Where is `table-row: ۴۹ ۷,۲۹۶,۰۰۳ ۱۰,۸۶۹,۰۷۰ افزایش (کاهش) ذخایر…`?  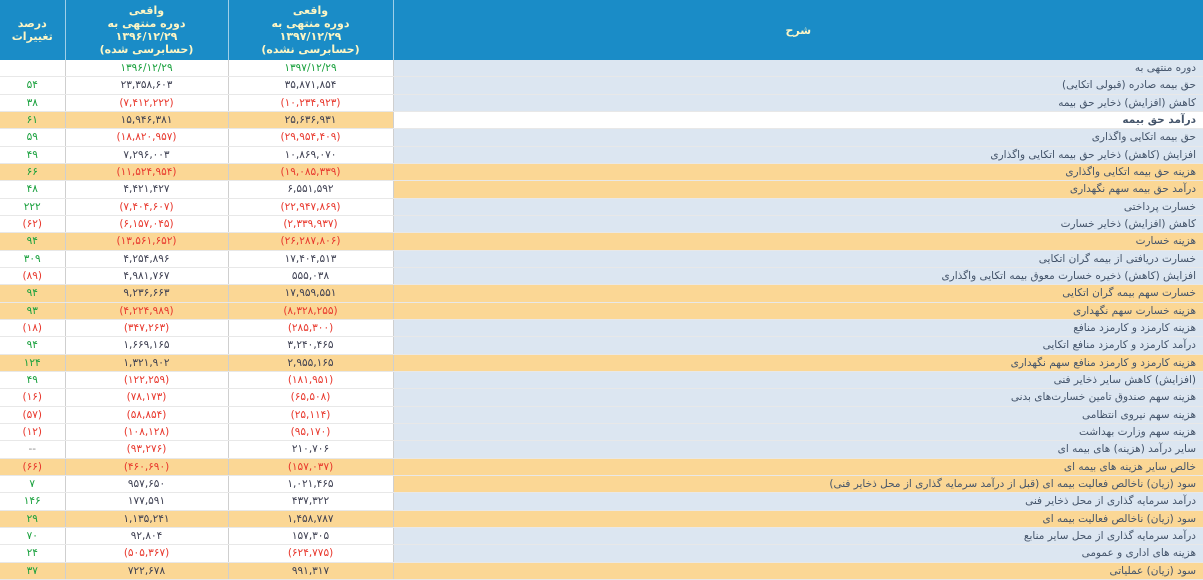 table-row: ۴۹ ۷,۲۹۶,۰۰۳ ۱۰,۸۶۹,۰۷۰ افزایش (کاهش) ذخایر… is located at coordinates (601, 155).